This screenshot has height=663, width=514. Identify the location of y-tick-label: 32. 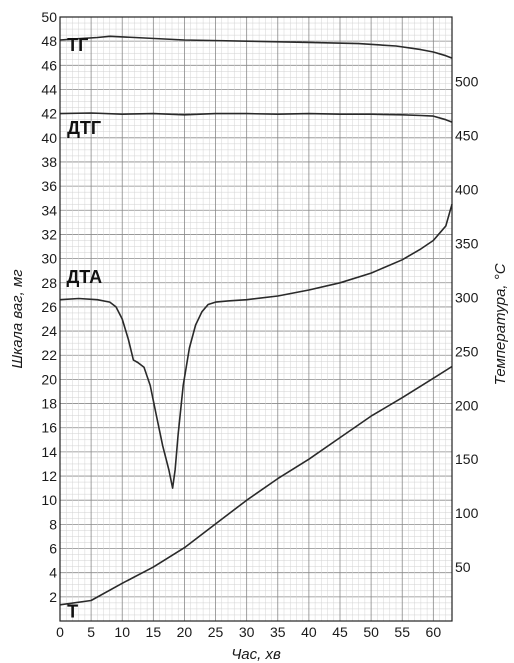
(49, 234).